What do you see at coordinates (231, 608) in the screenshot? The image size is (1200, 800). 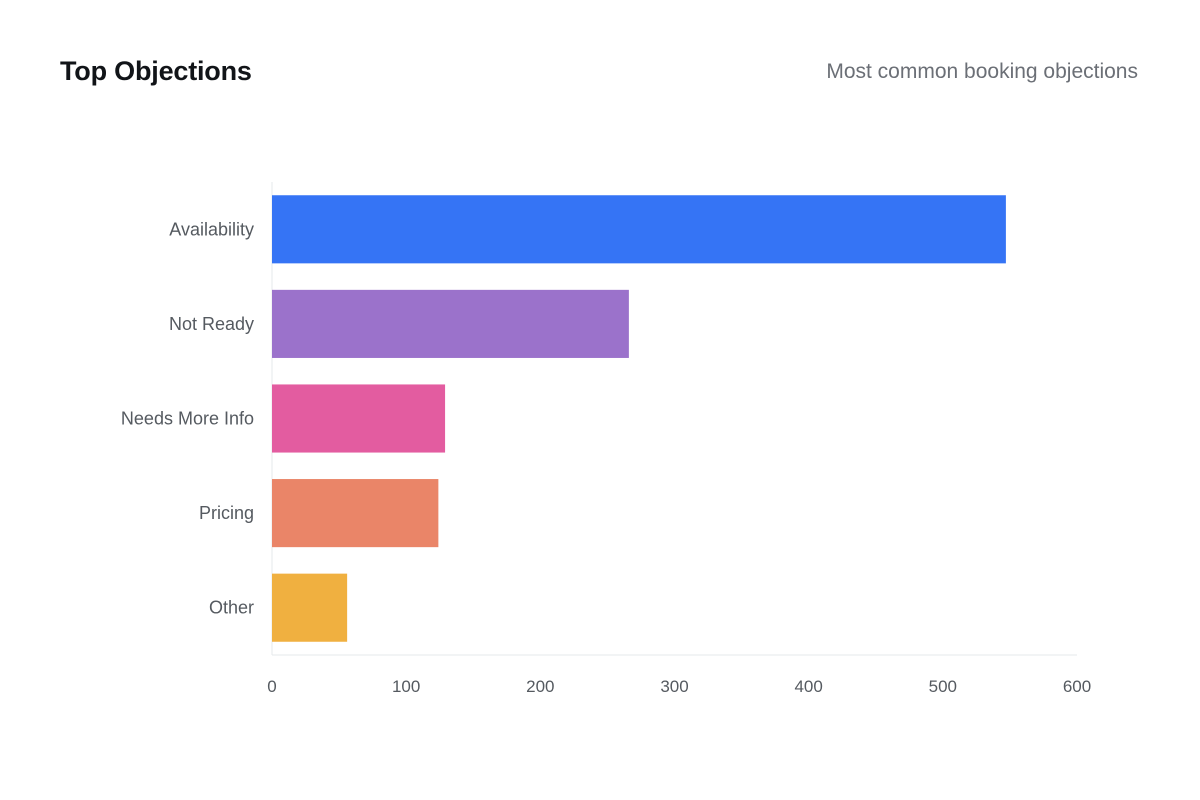 I see `category-label-other: Other` at bounding box center [231, 608].